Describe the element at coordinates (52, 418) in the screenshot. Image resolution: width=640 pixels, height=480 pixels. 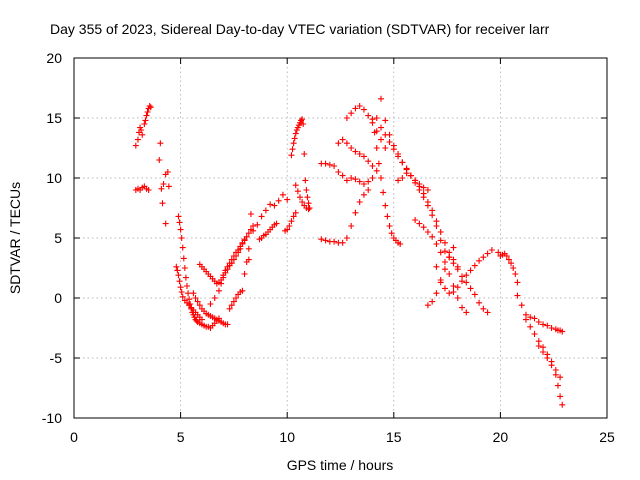
I see `y-tick-label: -10` at that location.